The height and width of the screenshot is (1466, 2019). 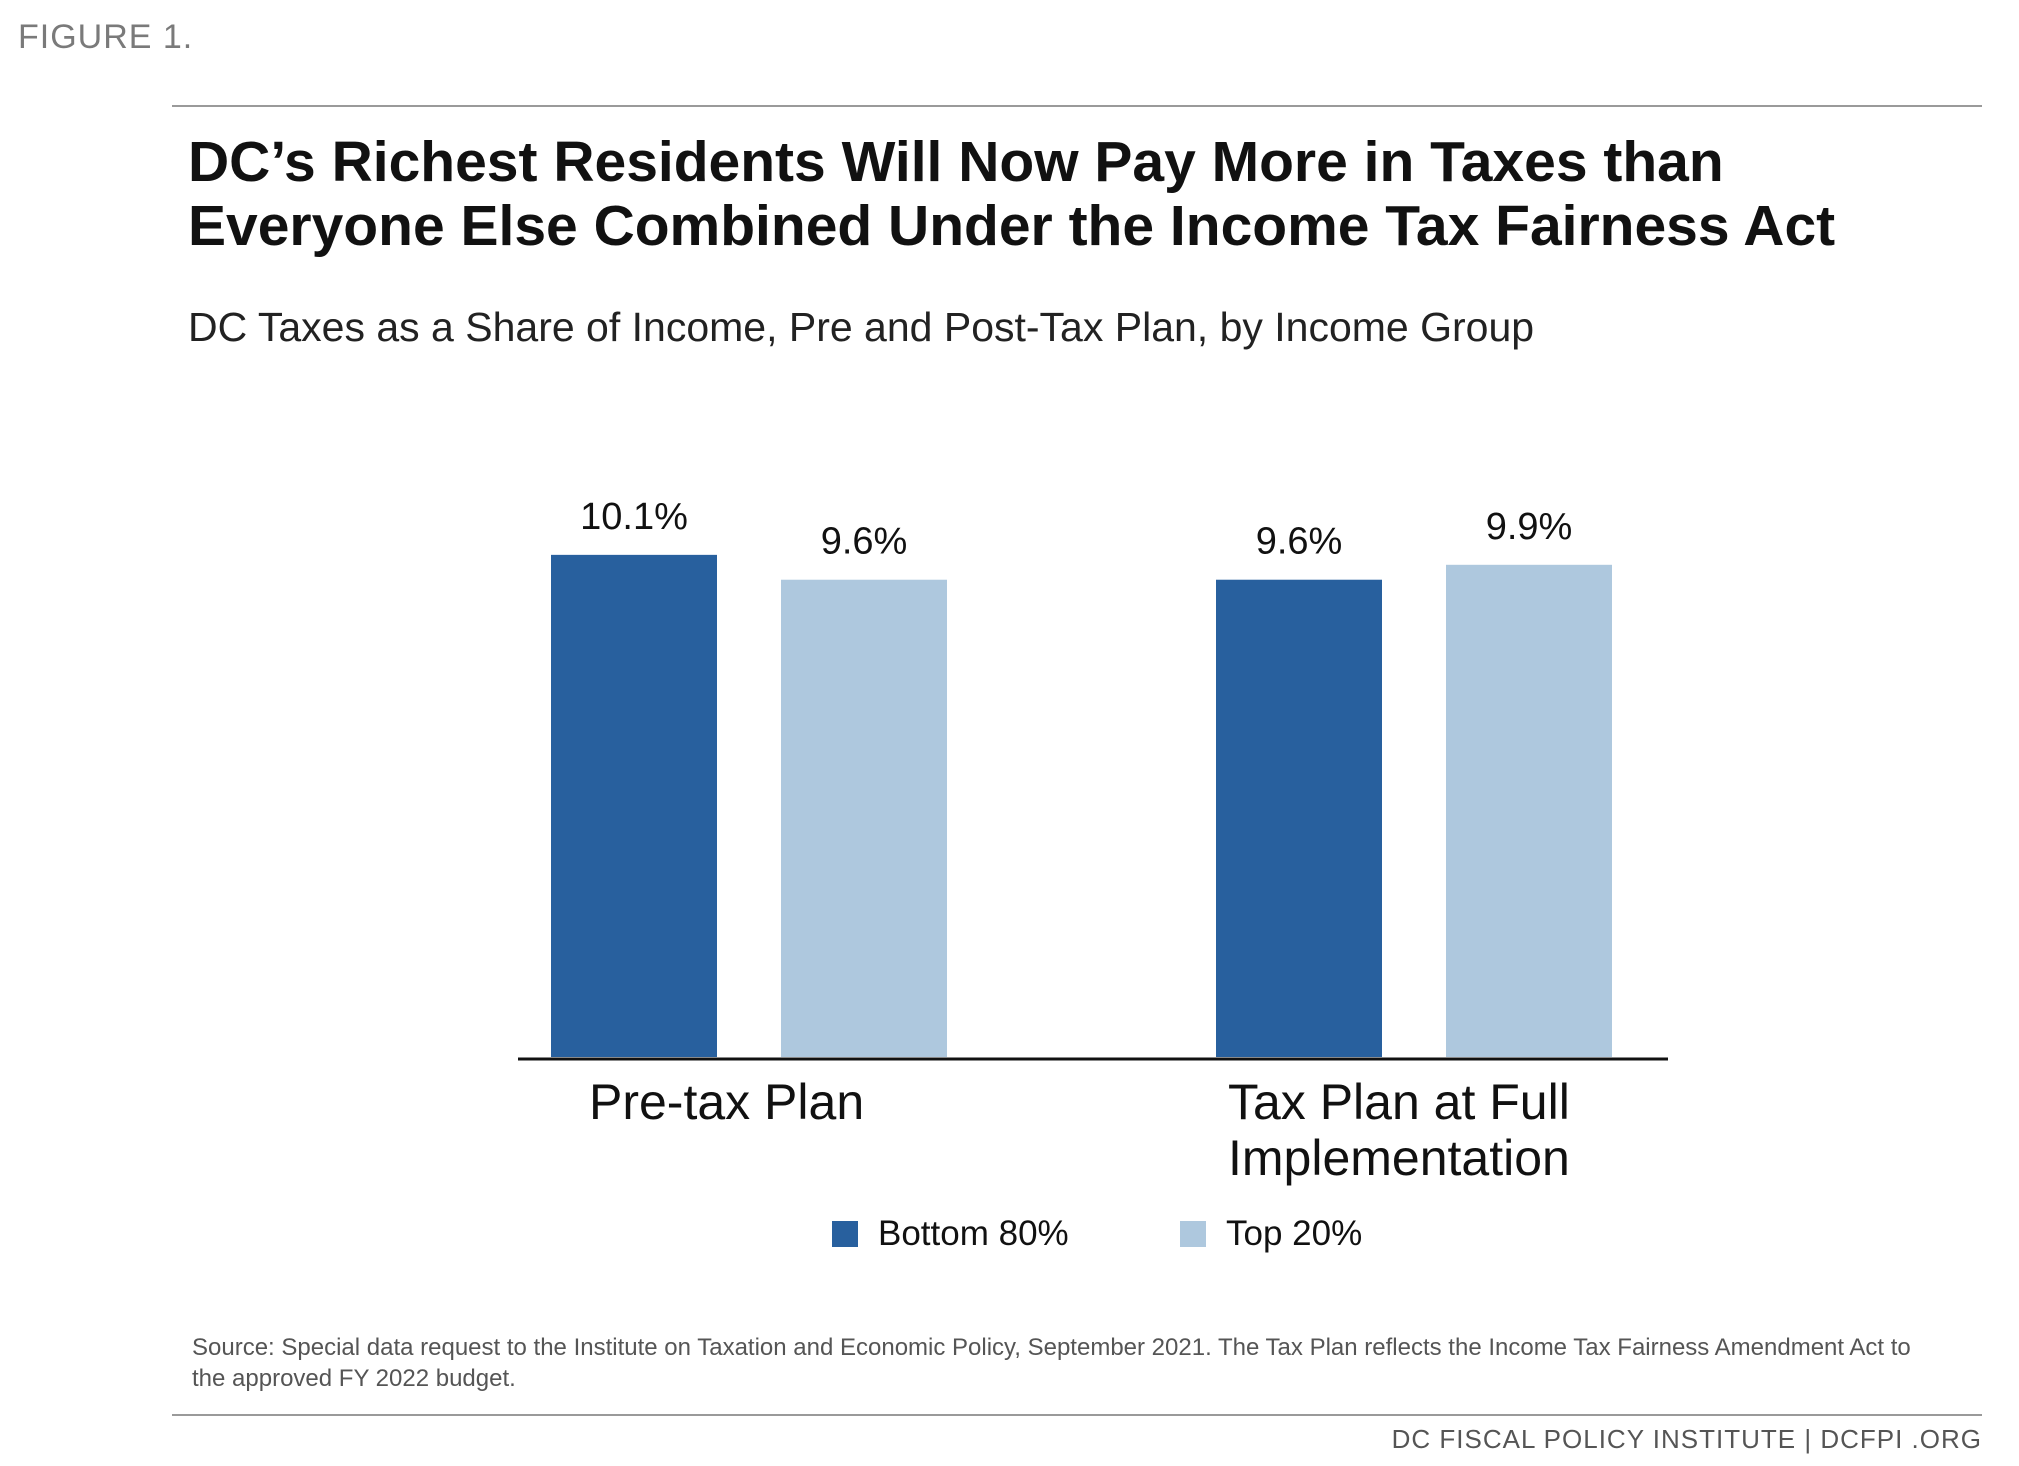 What do you see at coordinates (106, 37) in the screenshot?
I see `figure-label: FIGURE 1.` at bounding box center [106, 37].